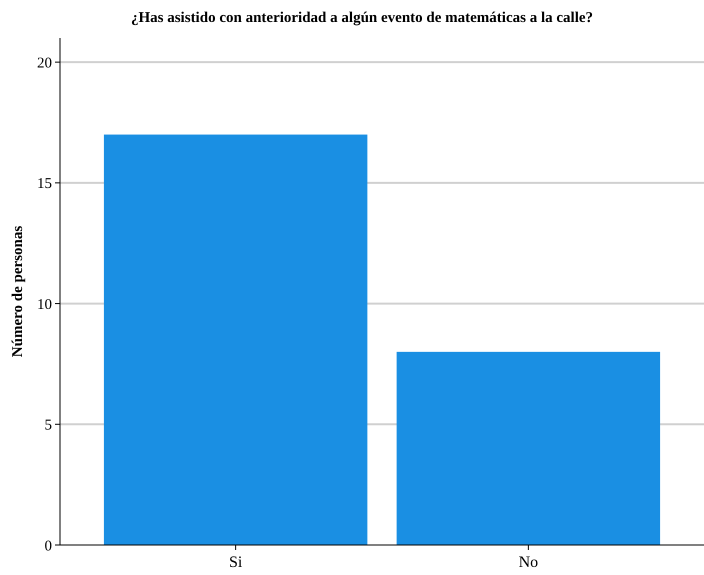 Image resolution: width=704 pixels, height=575 pixels. I want to click on x-tick-label: No, so click(528, 562).